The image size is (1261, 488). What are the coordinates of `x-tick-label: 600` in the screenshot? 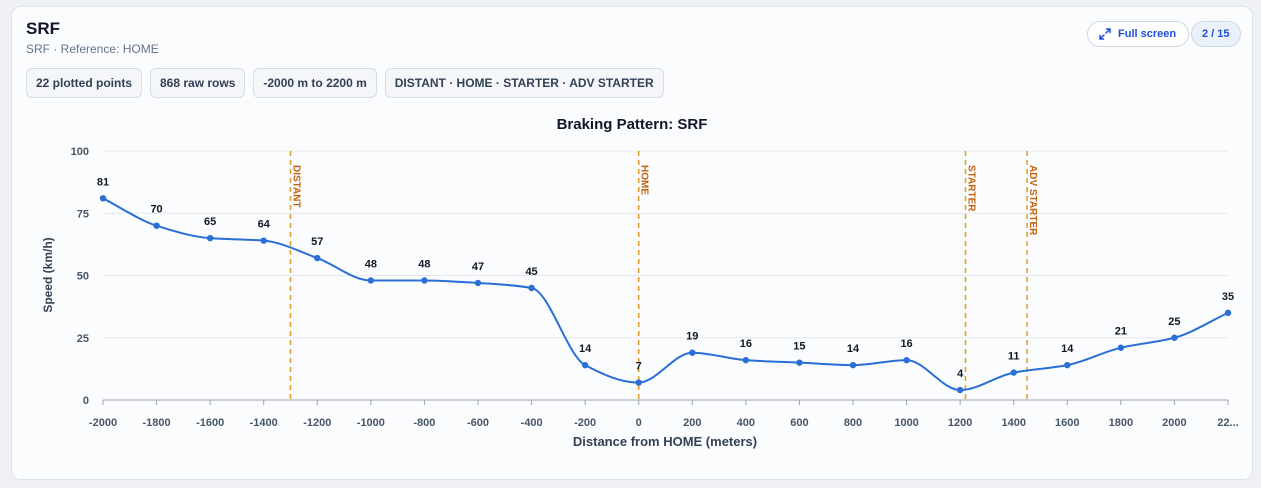 It's located at (799, 423).